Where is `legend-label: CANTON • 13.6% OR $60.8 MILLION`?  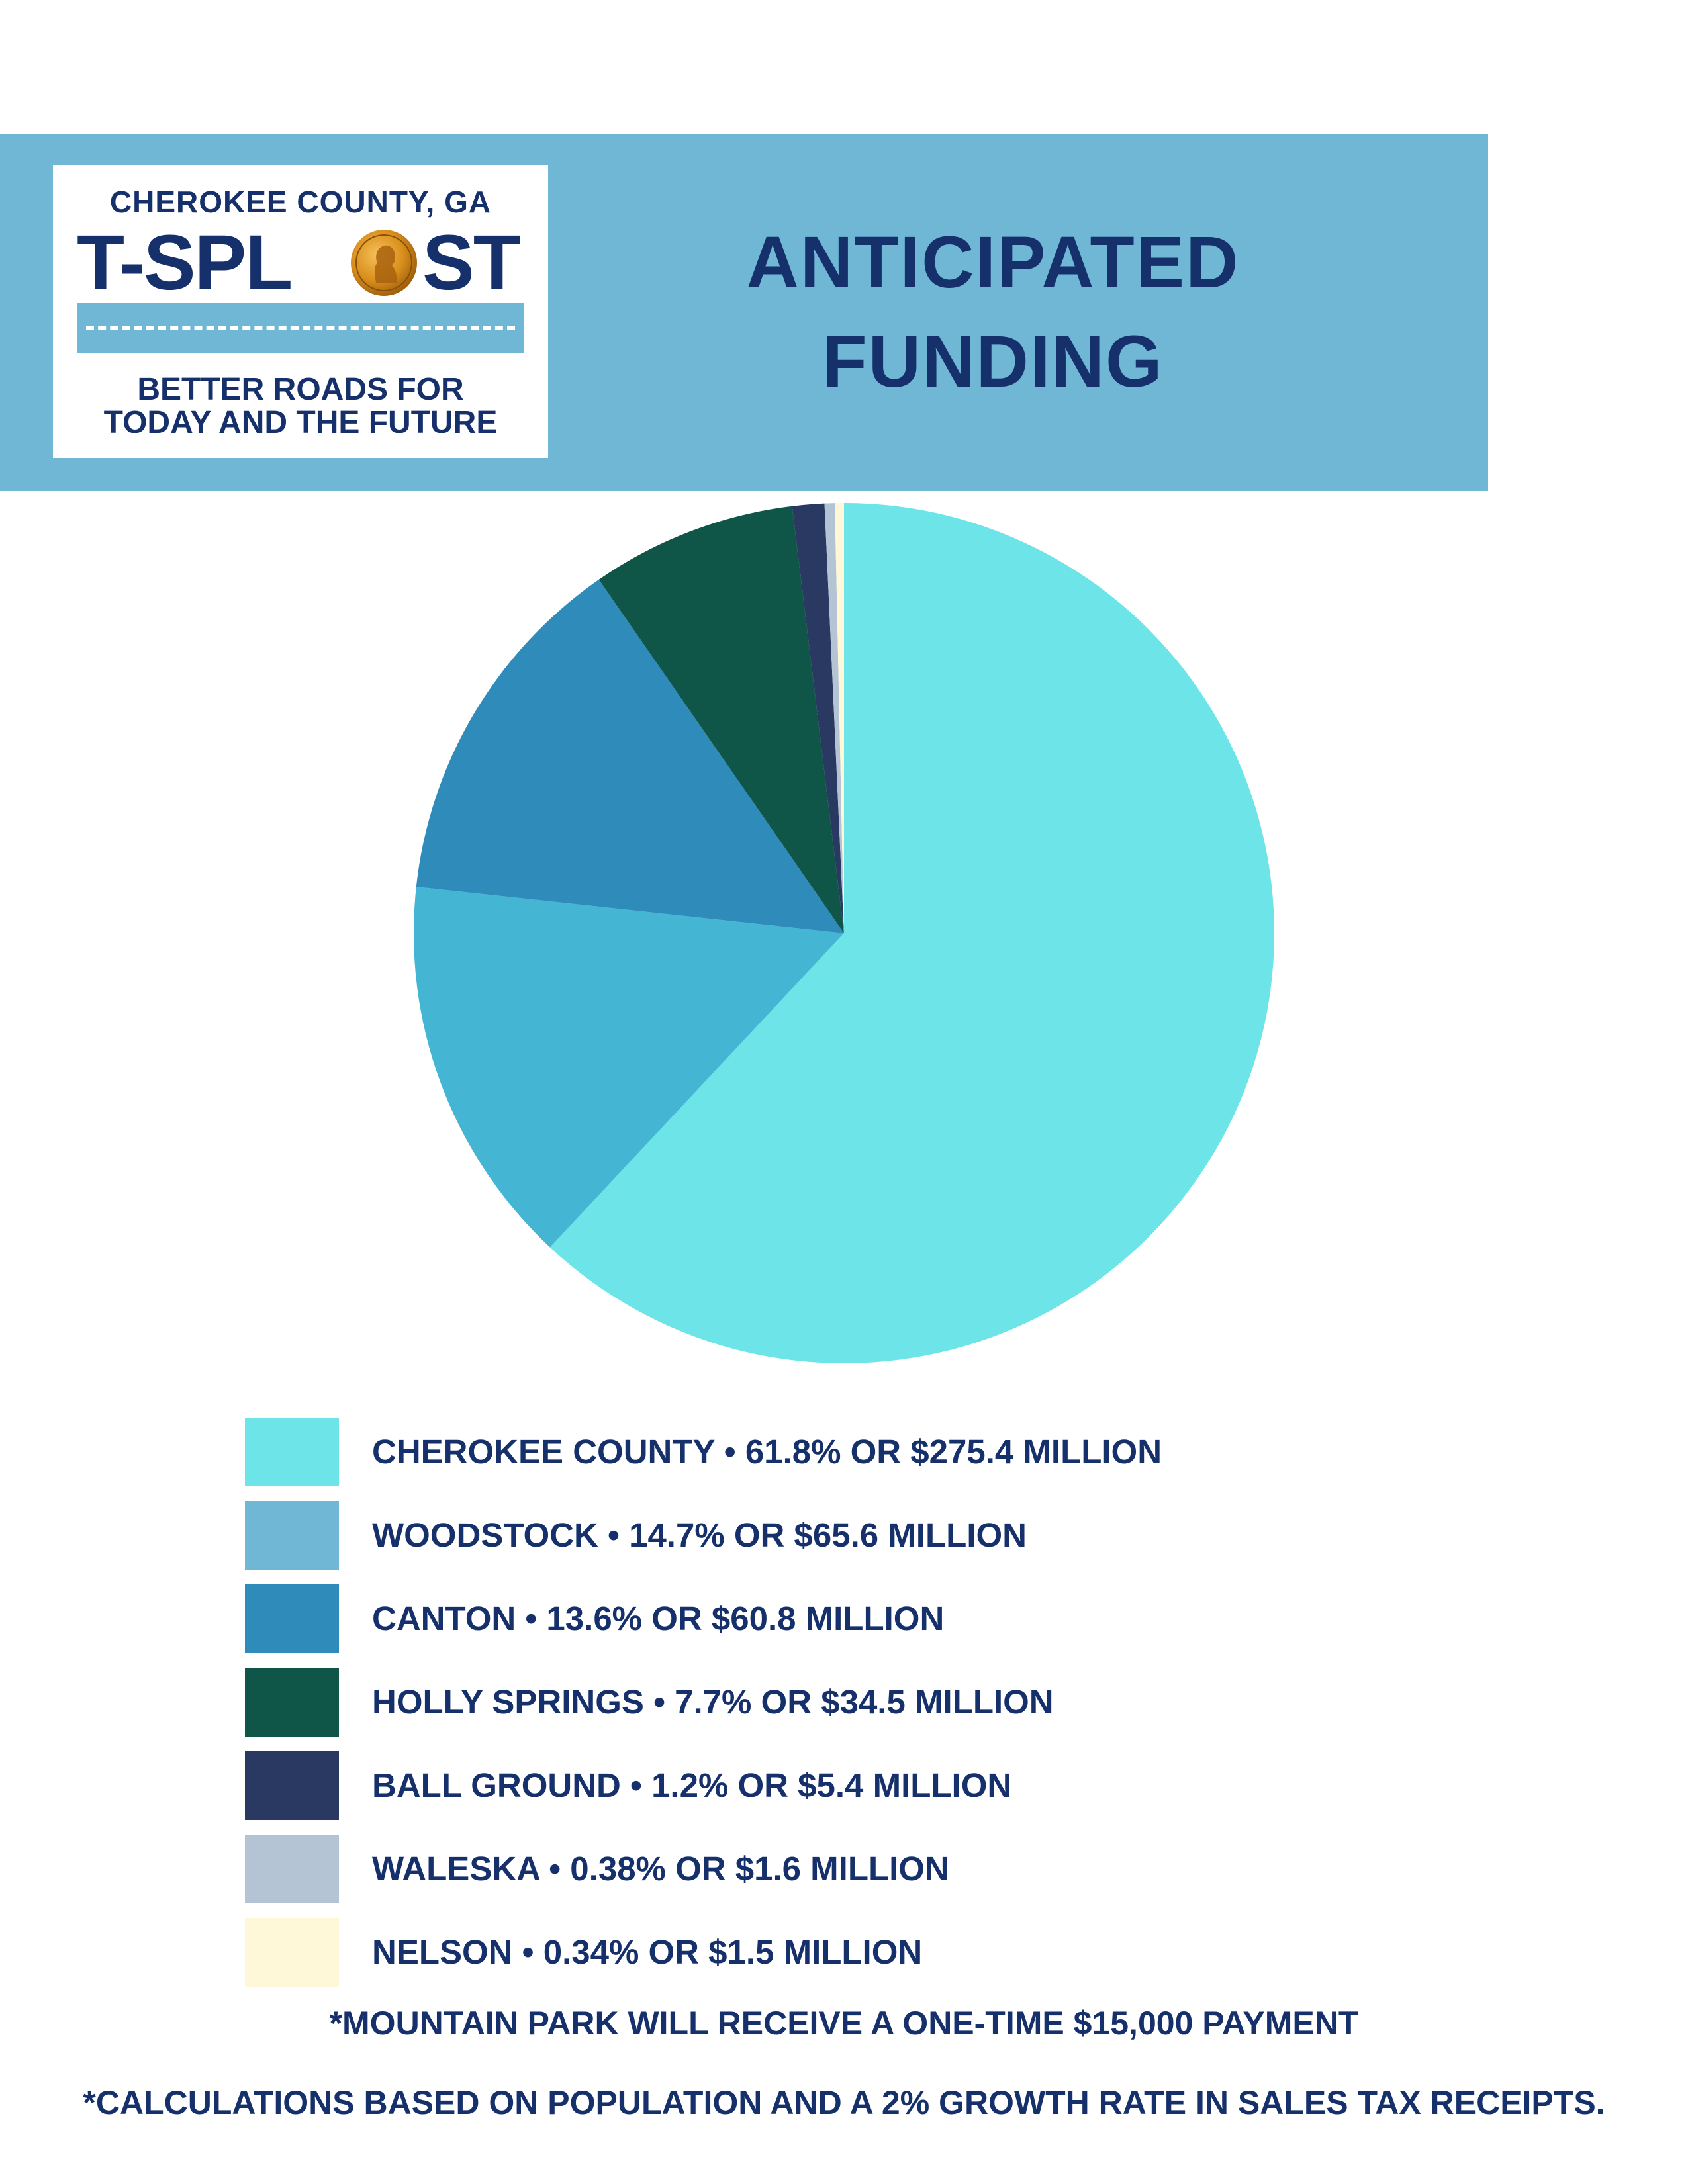
legend-label: CANTON • 13.6% OR $60.8 MILLION is located at coordinates (658, 1618).